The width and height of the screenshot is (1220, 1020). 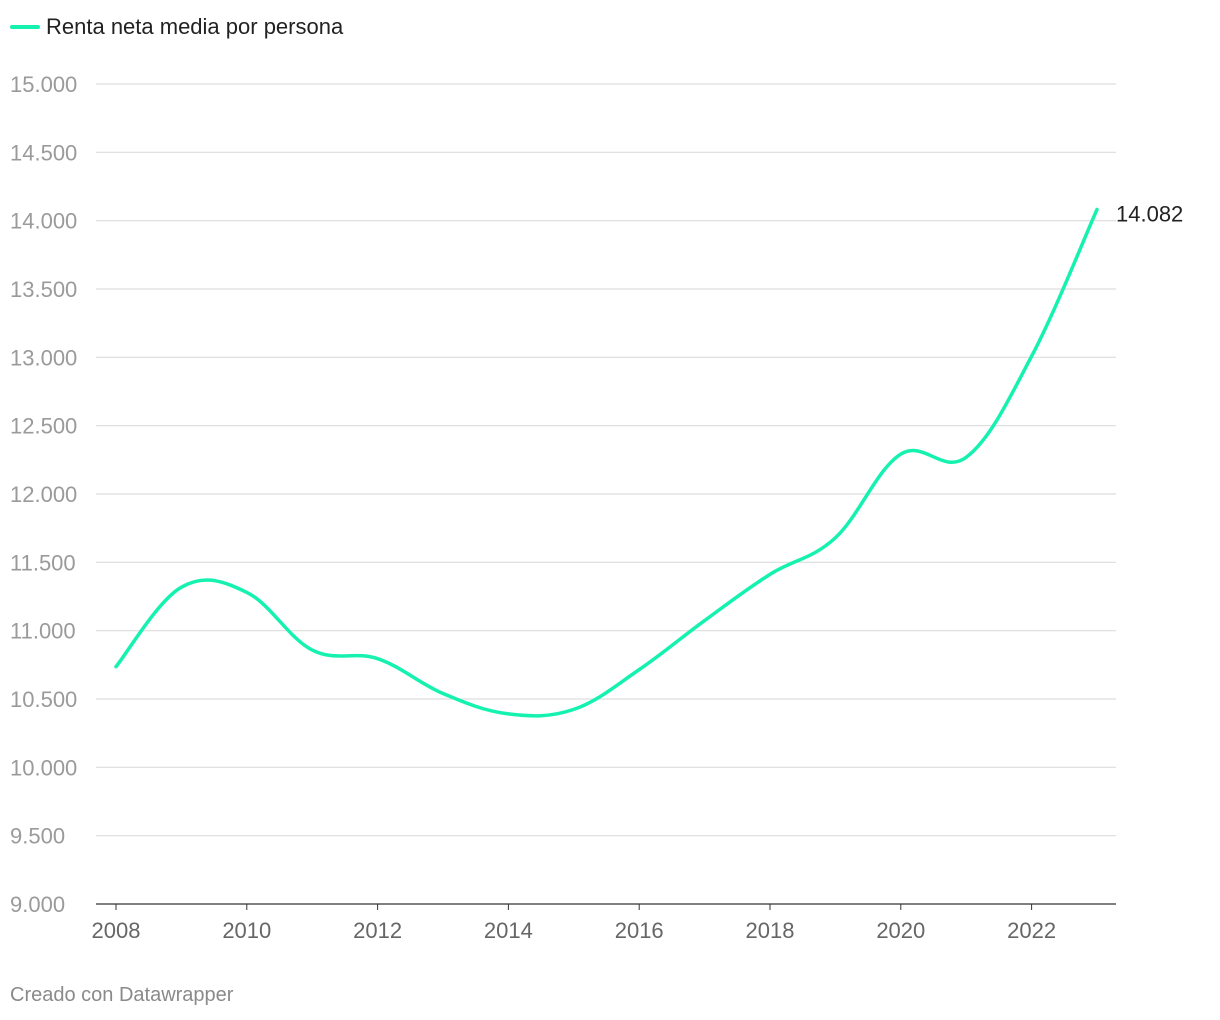 I want to click on x-tick-label: 2018, so click(x=770, y=930).